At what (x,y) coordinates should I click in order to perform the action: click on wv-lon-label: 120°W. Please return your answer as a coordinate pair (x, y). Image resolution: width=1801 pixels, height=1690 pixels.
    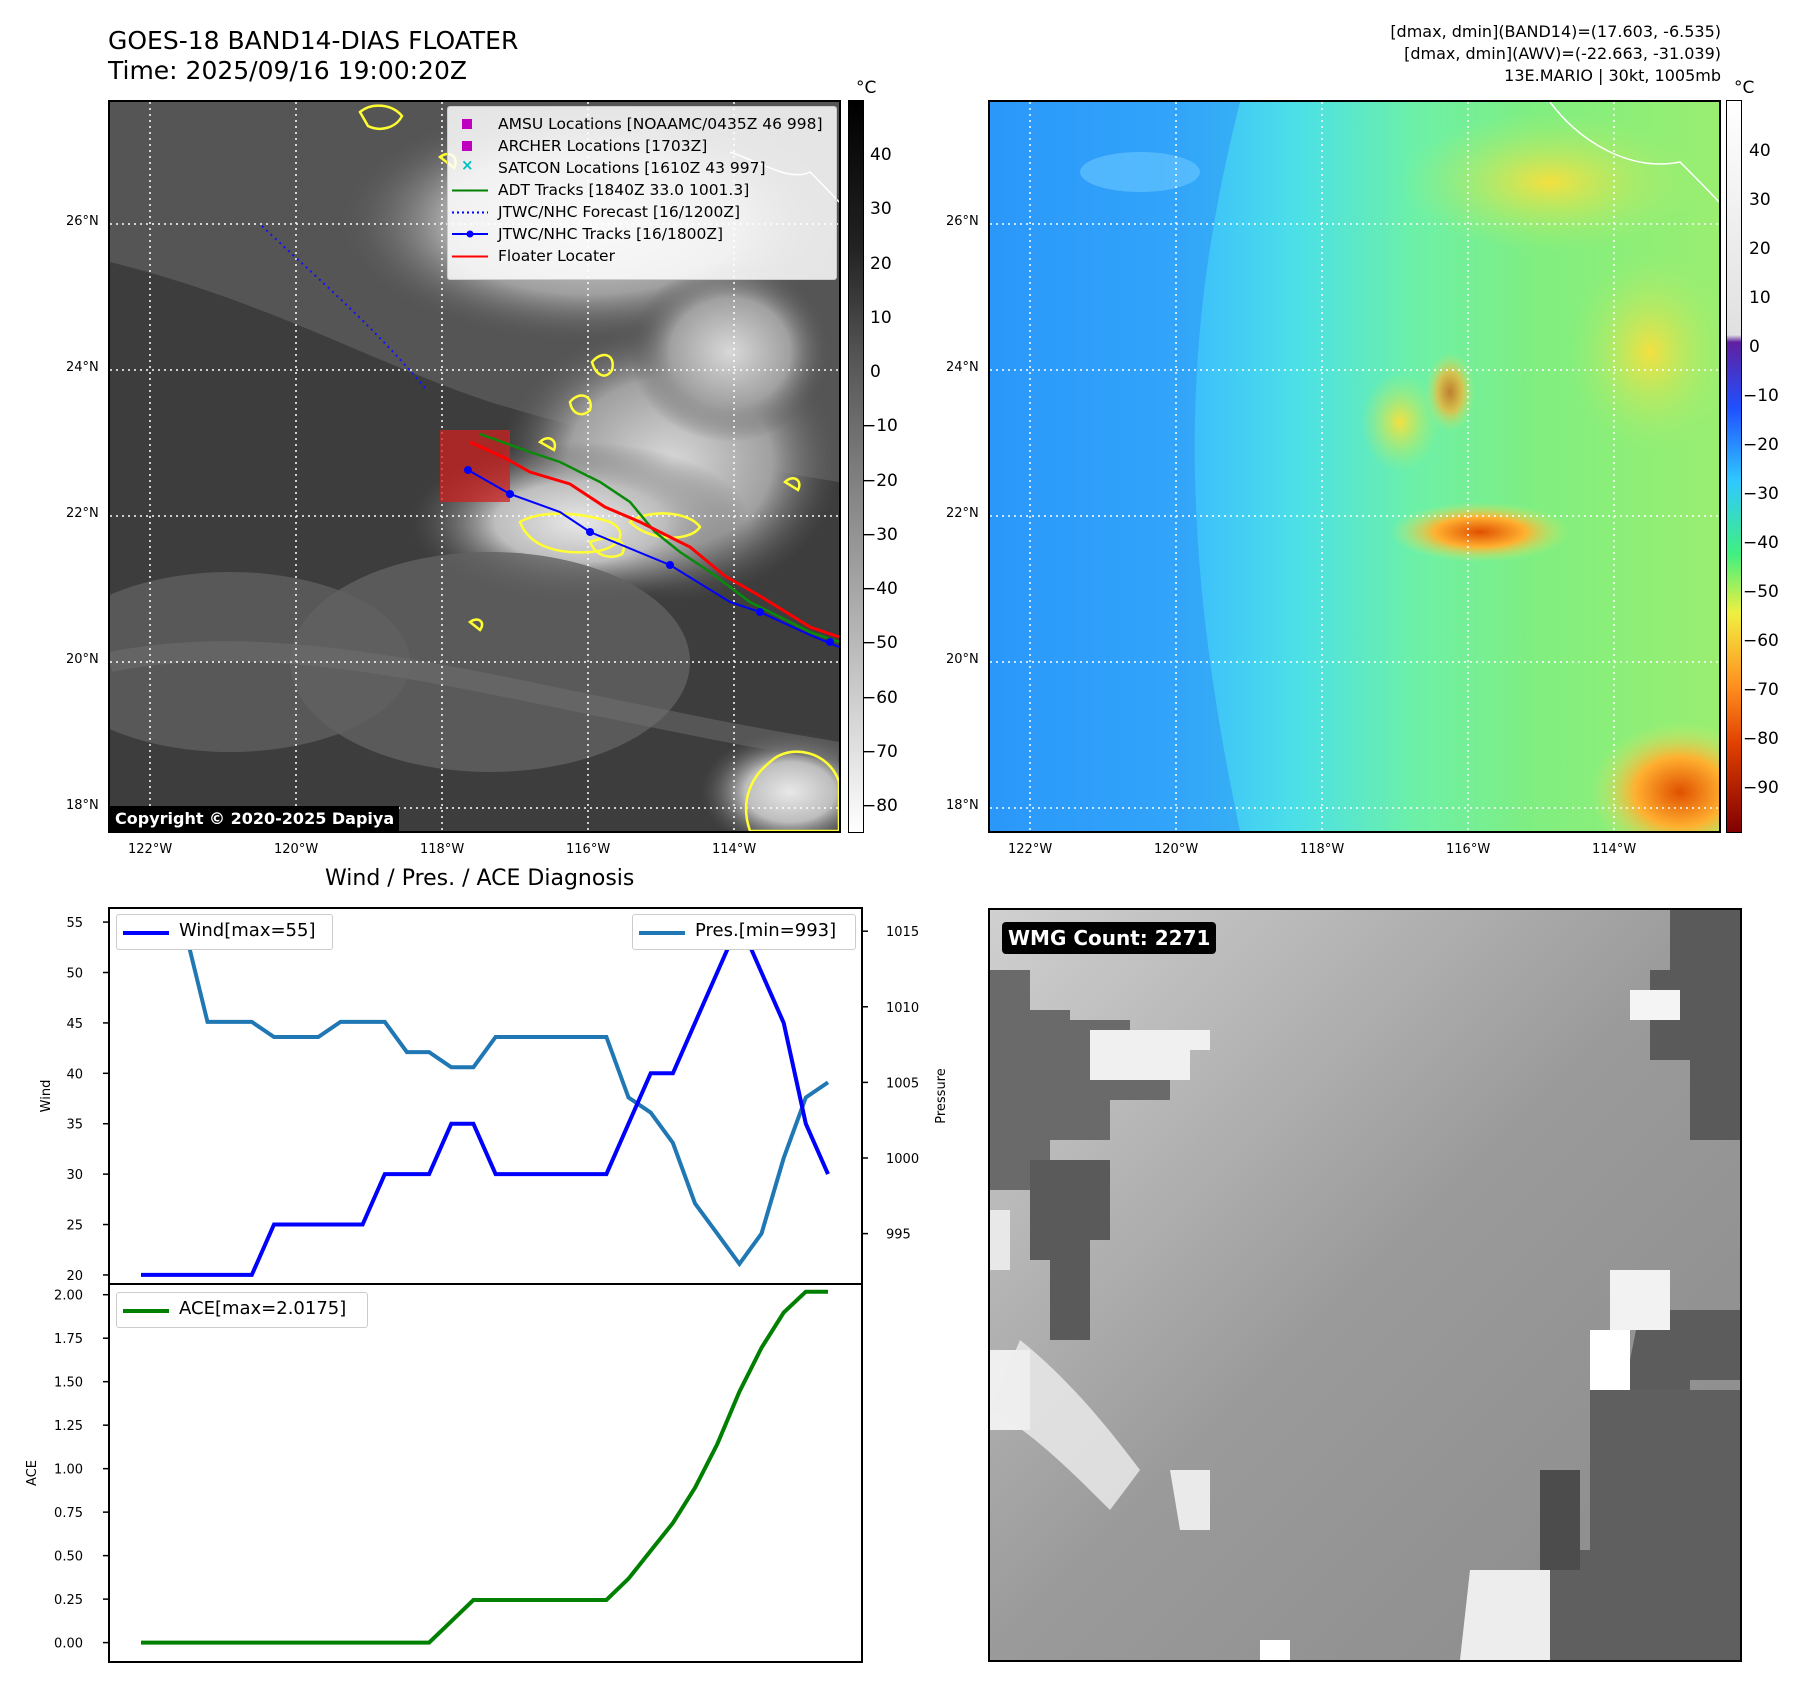
    Looking at the image, I should click on (1176, 849).